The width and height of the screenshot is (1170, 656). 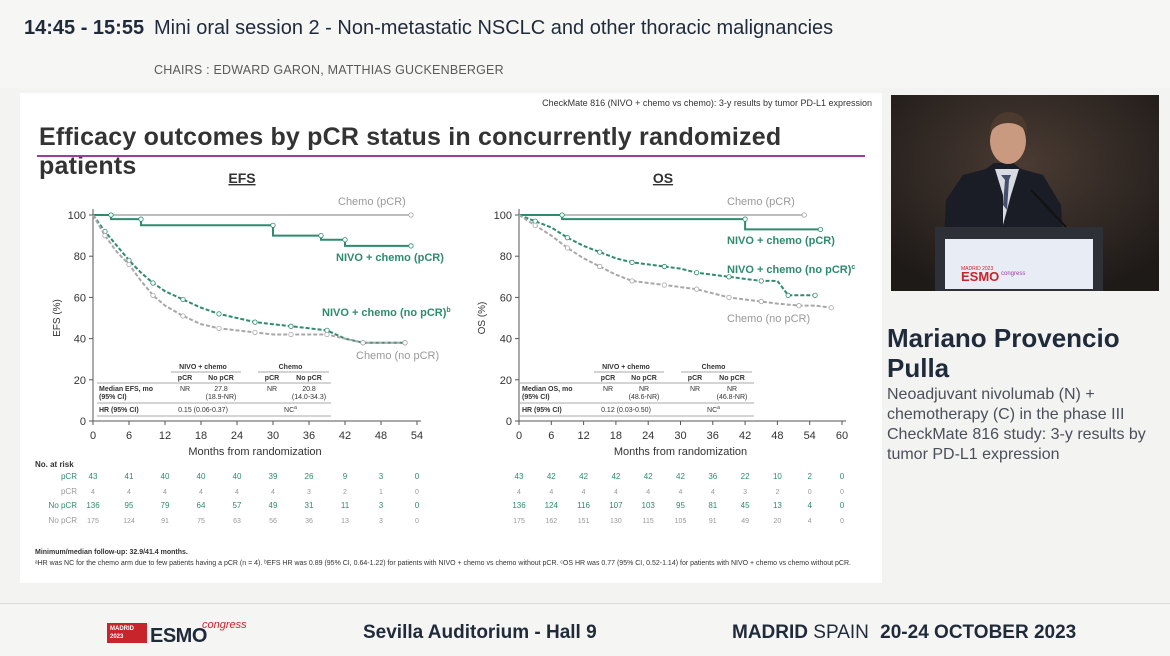 What do you see at coordinates (127, 633) in the screenshot?
I see `logo-city-badge: MADRID 2023` at bounding box center [127, 633].